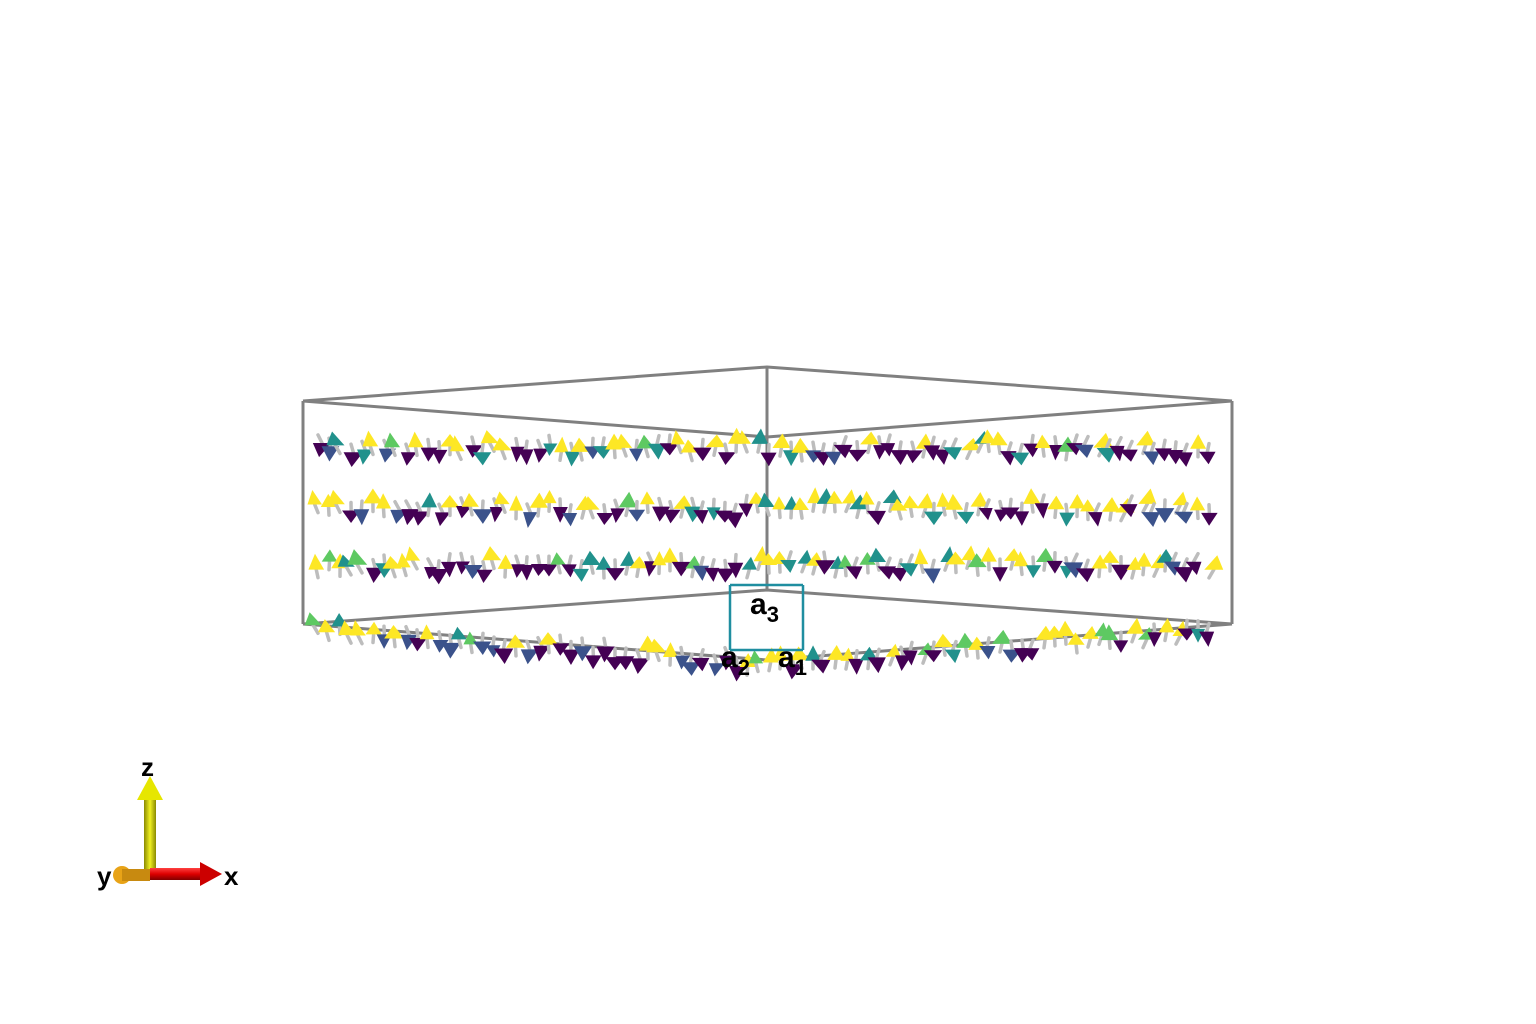 The image size is (1536, 1024). What do you see at coordinates (150, 836) in the screenshot?
I see `z-axis-shaft` at bounding box center [150, 836].